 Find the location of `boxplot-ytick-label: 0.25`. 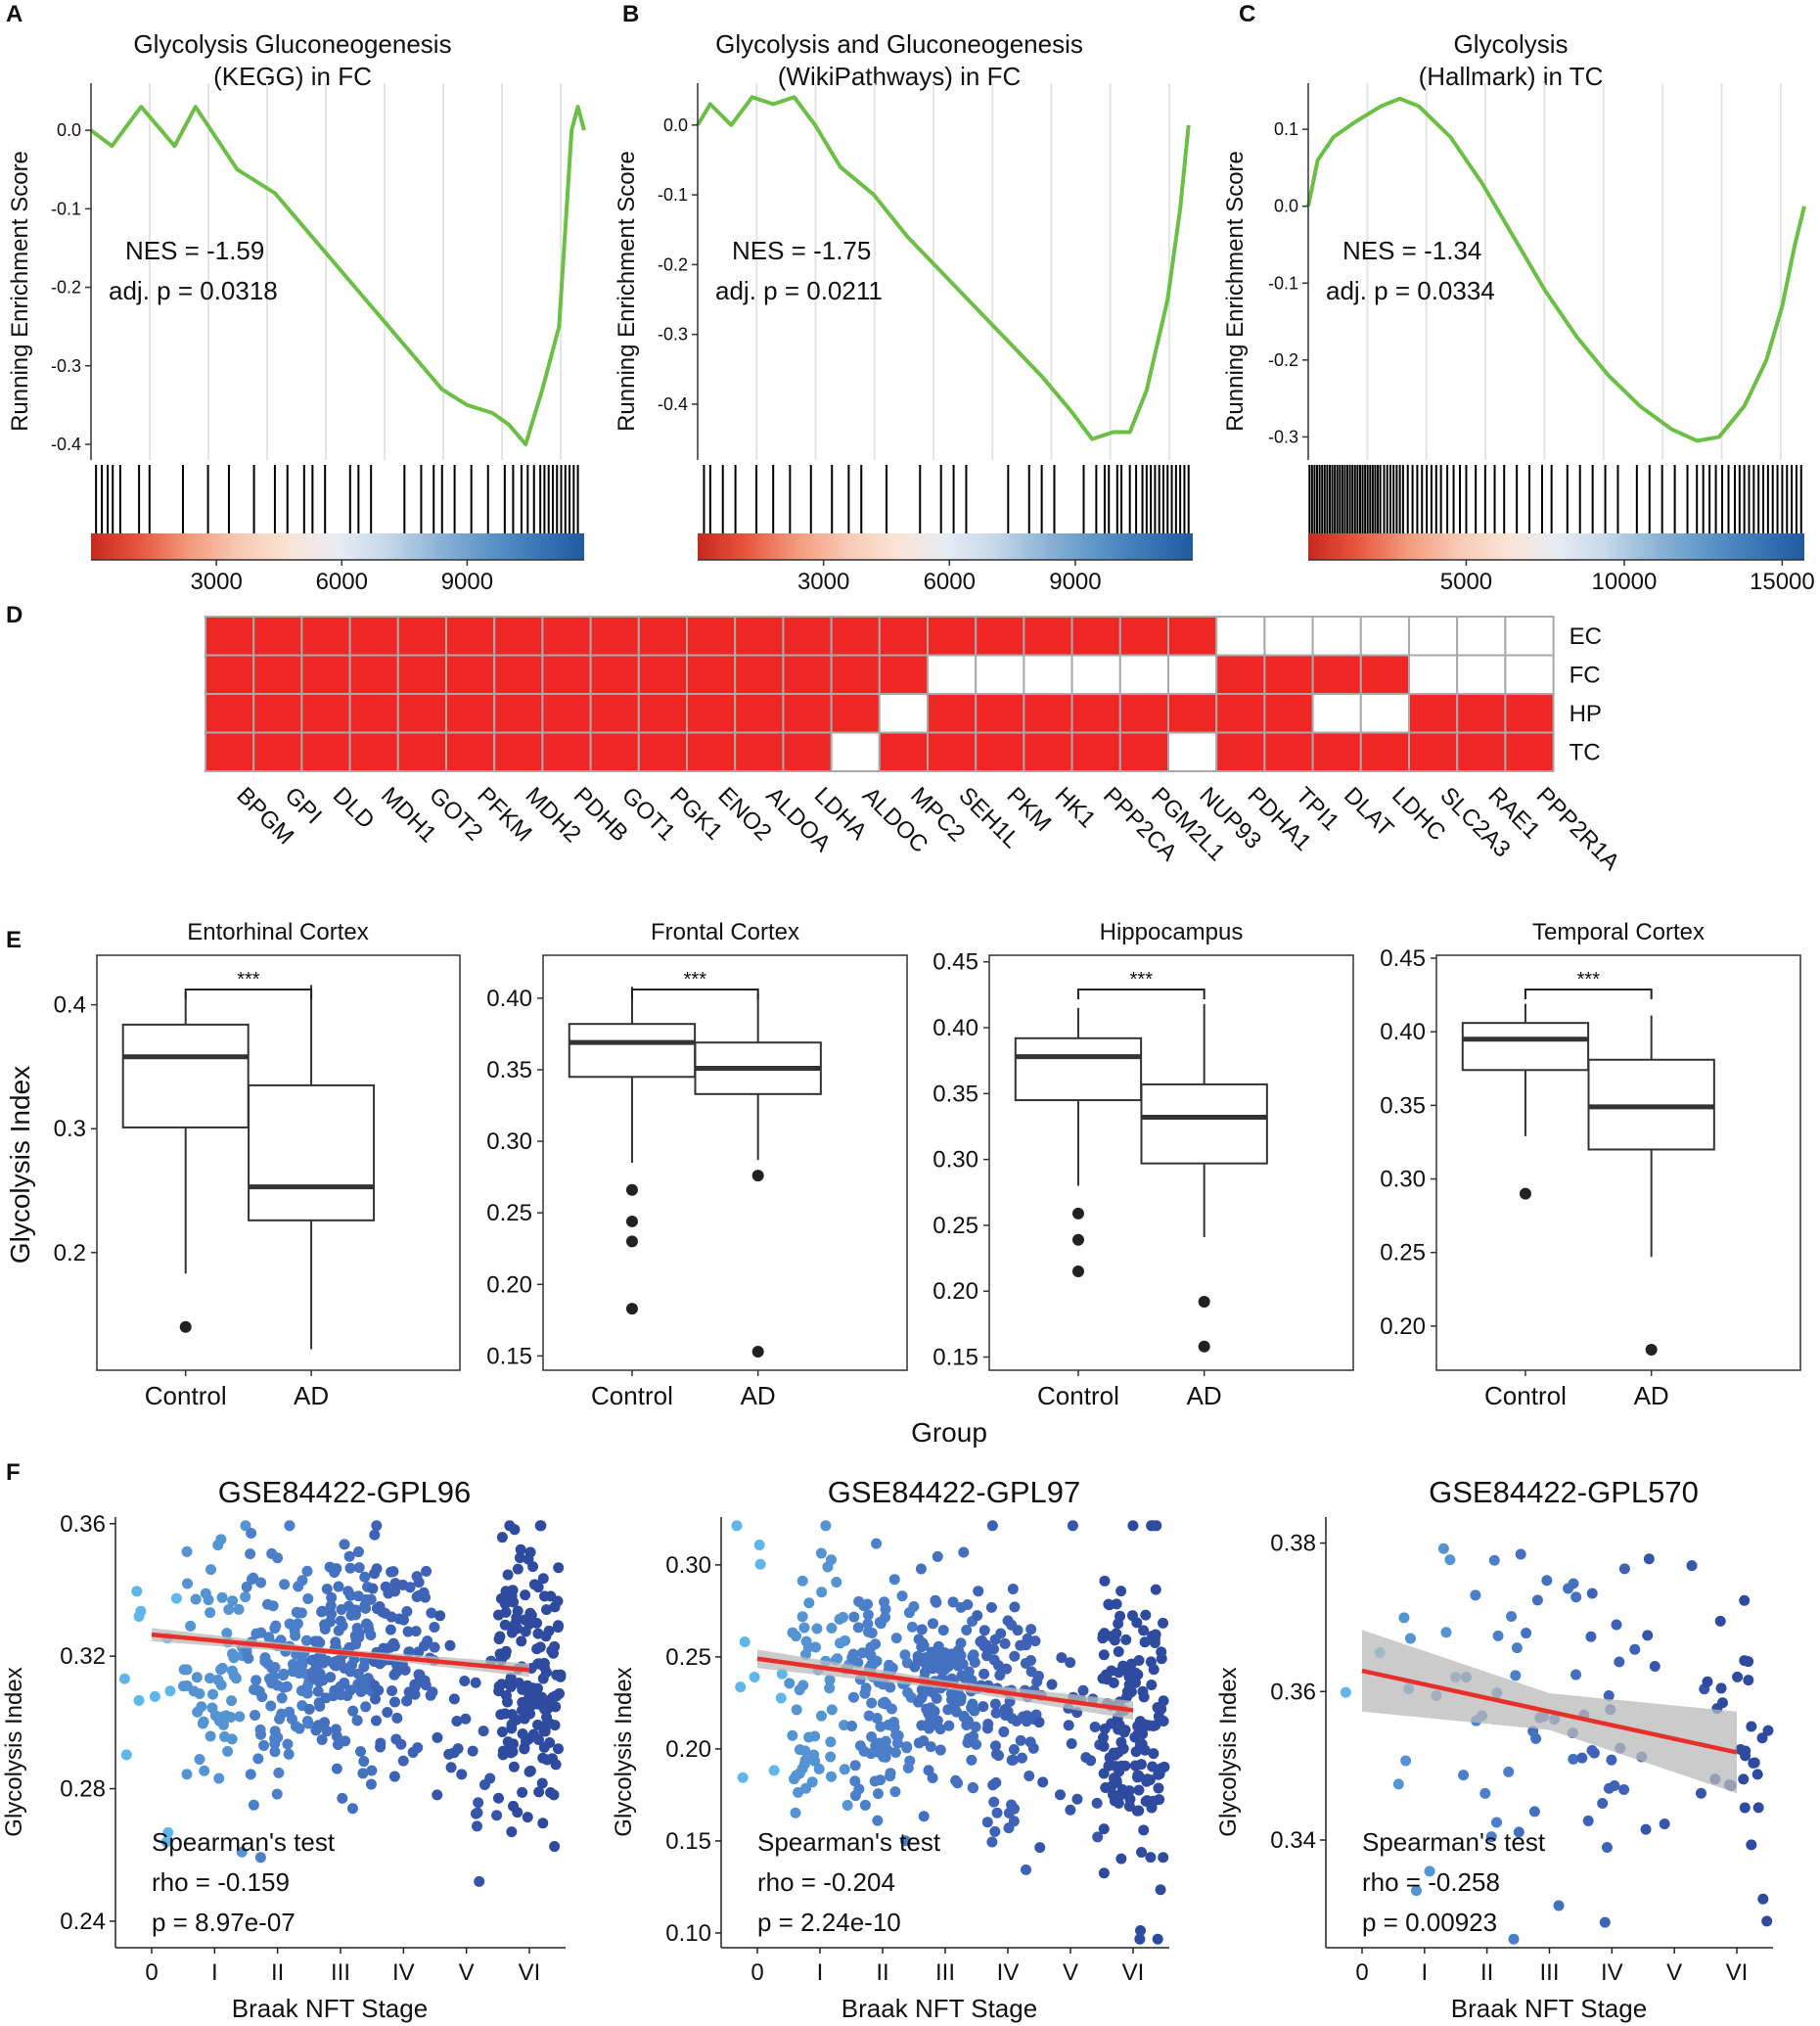

boxplot-ytick-label: 0.25 is located at coordinates (1403, 1253).